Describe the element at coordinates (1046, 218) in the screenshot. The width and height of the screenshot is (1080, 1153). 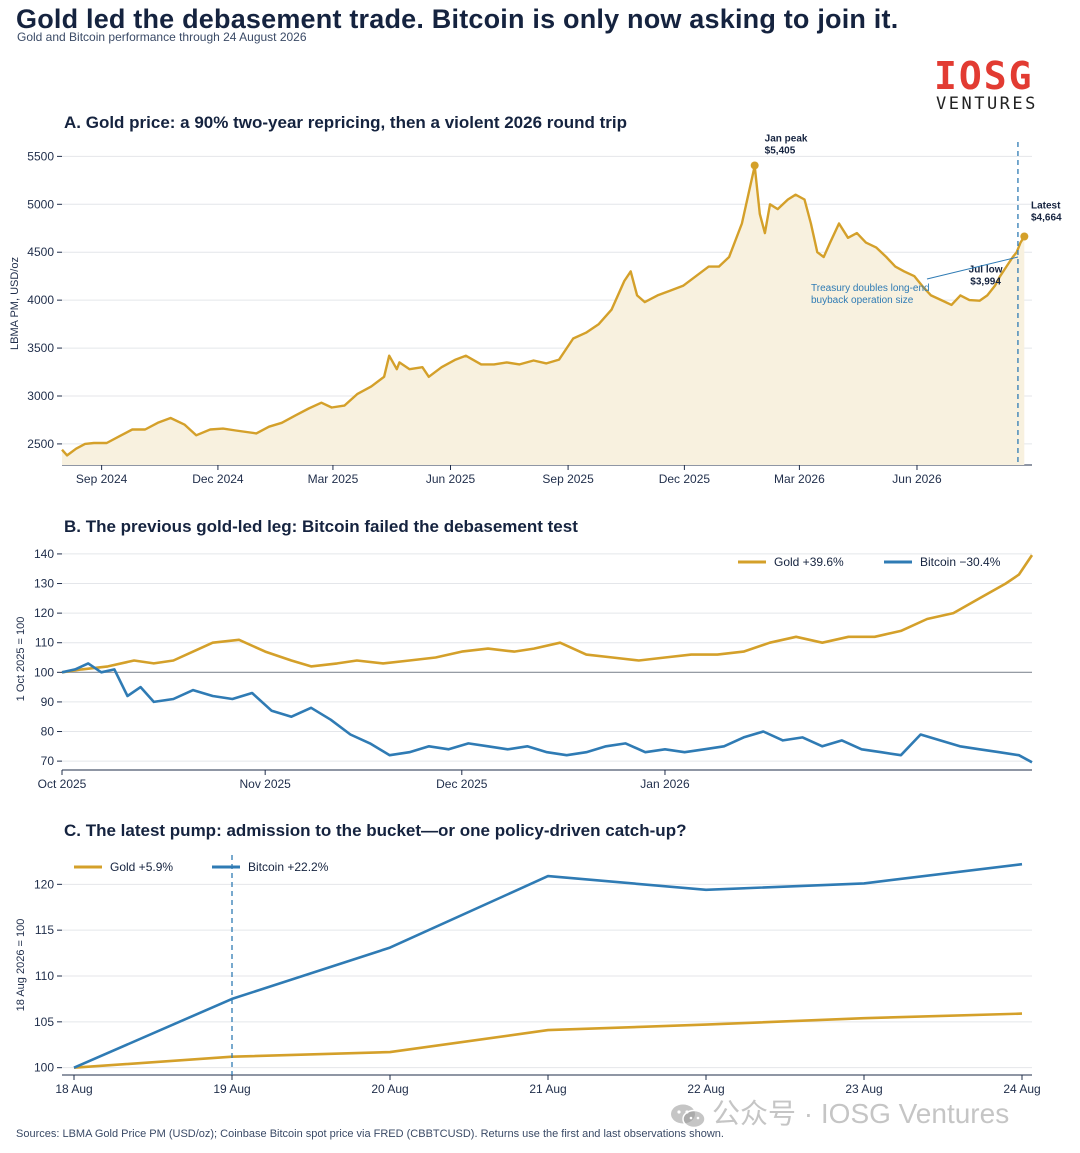
I see `latest-value: $4,664` at that location.